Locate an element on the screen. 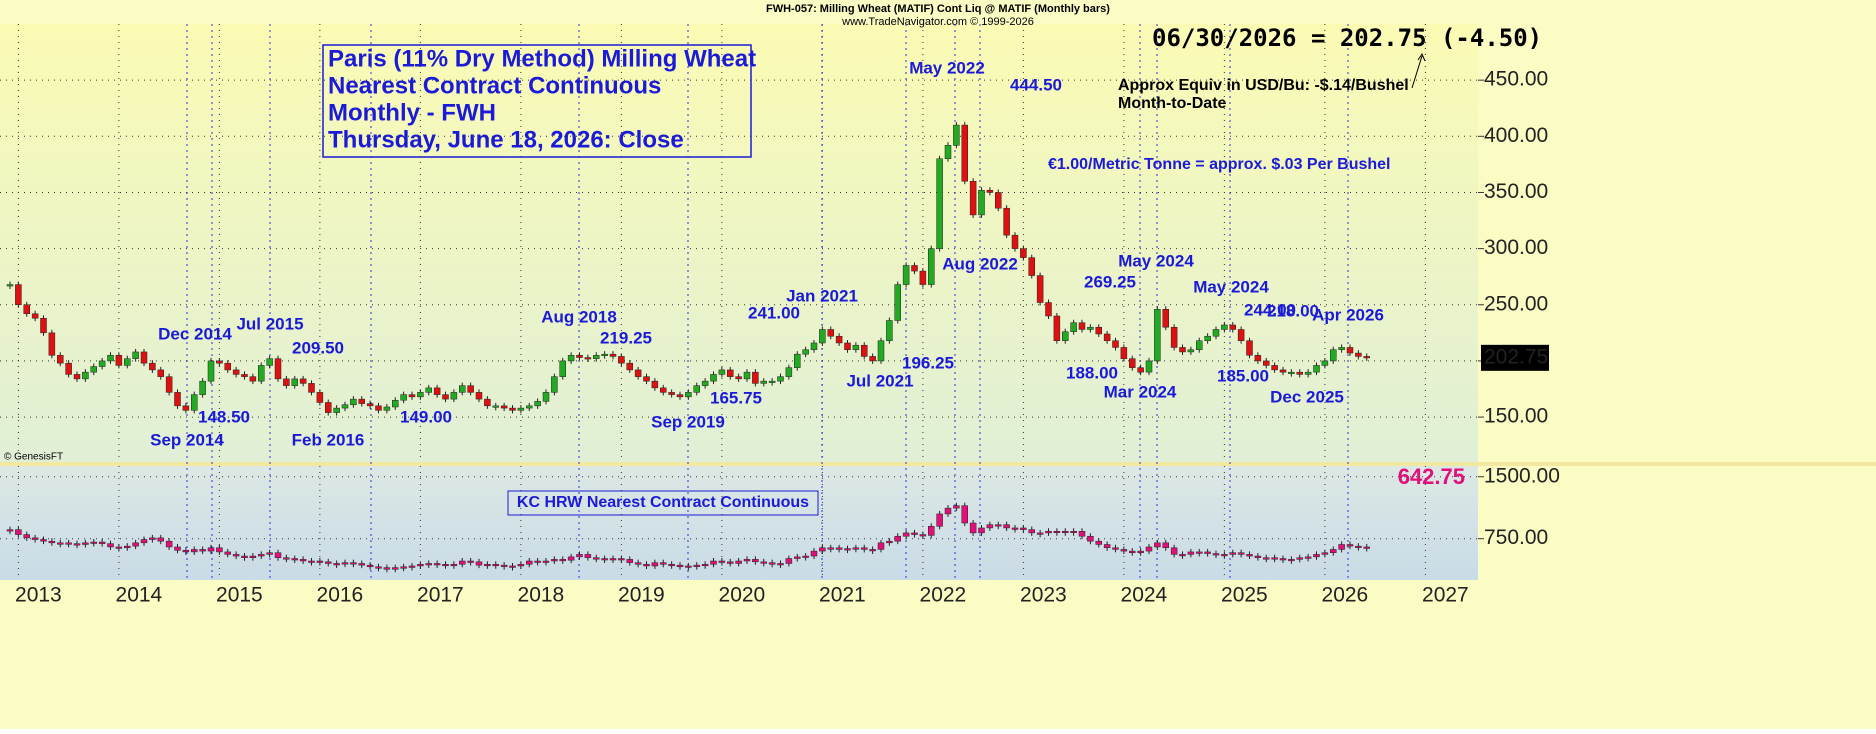  x-tick-label: 2017 is located at coordinates (440, 595).